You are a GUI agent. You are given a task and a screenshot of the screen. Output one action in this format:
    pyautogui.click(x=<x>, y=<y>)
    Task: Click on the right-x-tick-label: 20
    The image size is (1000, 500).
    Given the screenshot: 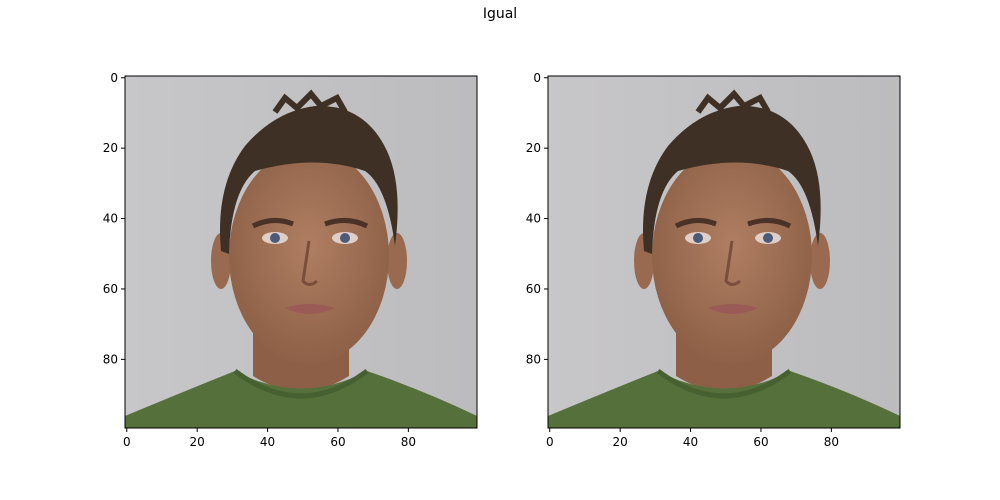 What is the action you would take?
    pyautogui.click(x=620, y=442)
    